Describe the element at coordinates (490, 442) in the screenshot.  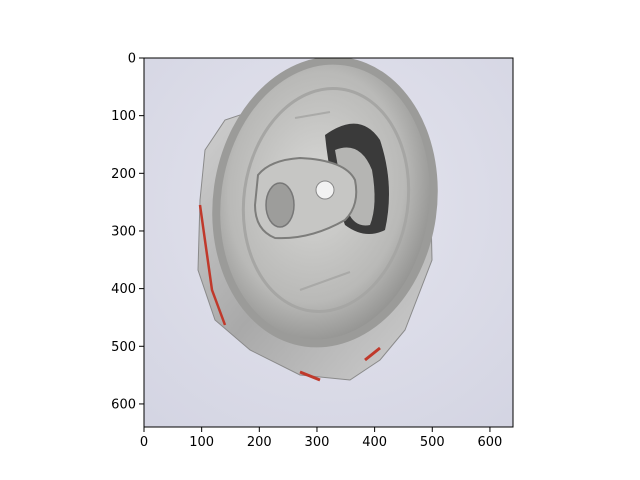
I see `x-tick-label: 600` at that location.